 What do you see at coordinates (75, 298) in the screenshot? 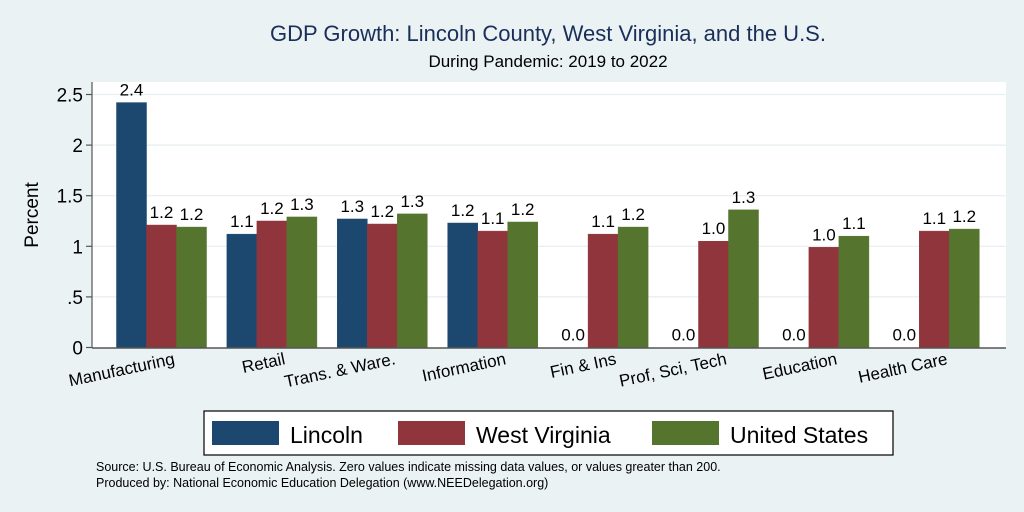
I see `y-tick-label: .5` at bounding box center [75, 298].